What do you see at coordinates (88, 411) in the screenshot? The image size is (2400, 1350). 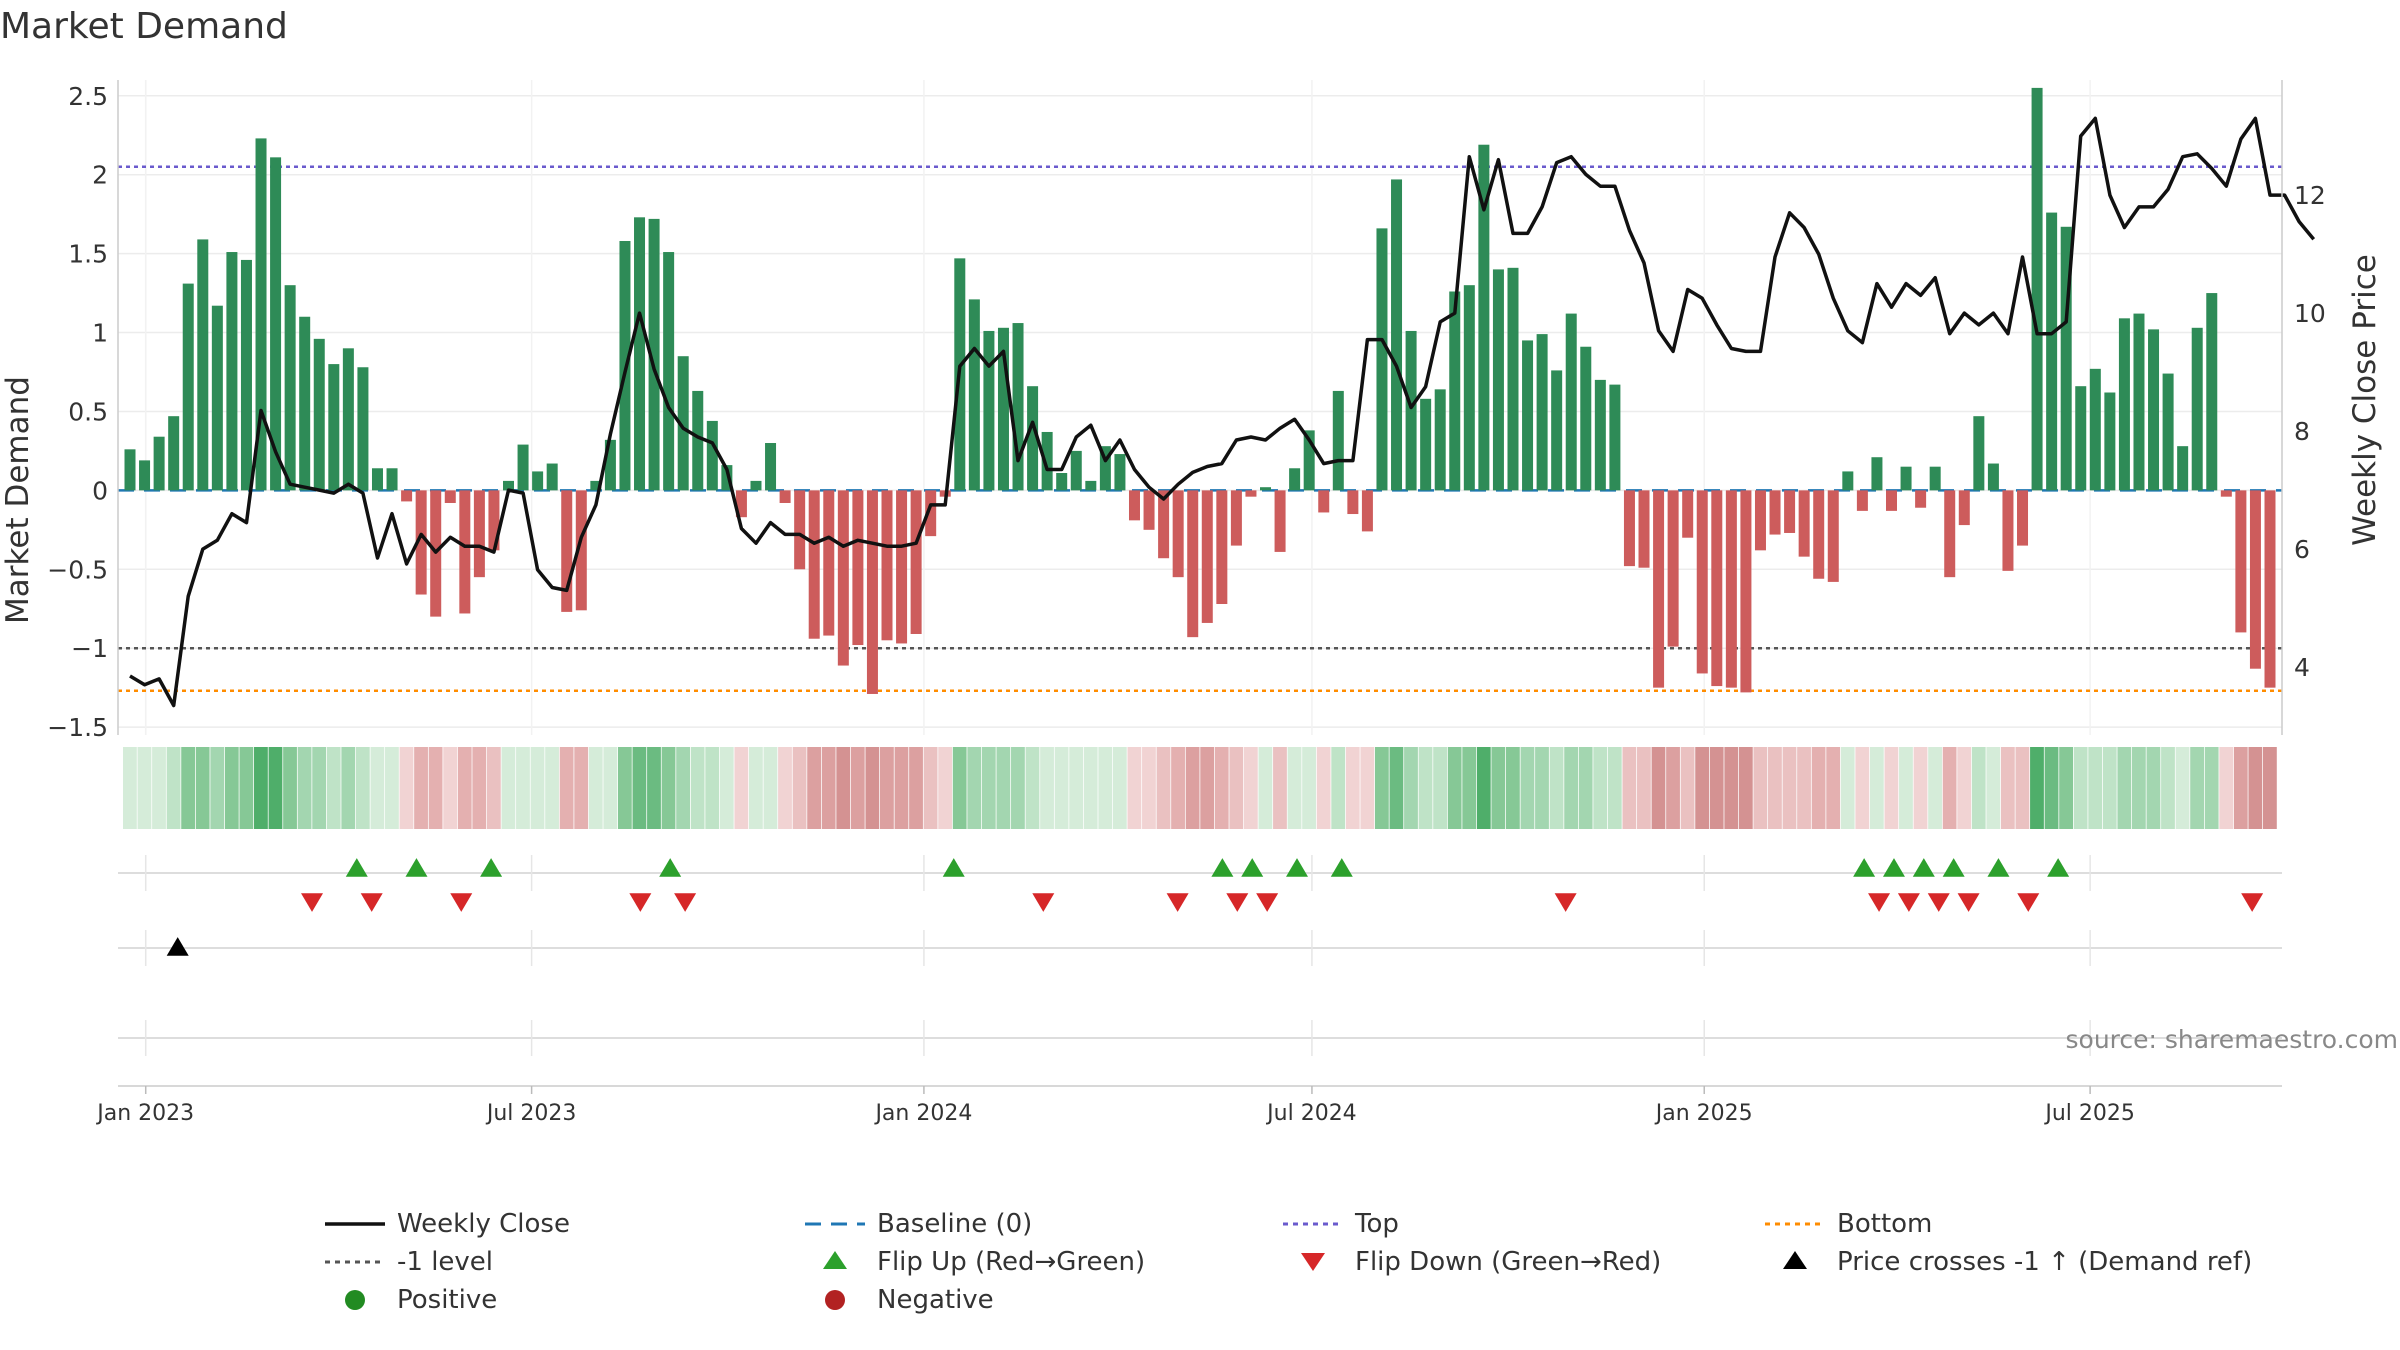 I see `y-tick-label: 0.5` at bounding box center [88, 411].